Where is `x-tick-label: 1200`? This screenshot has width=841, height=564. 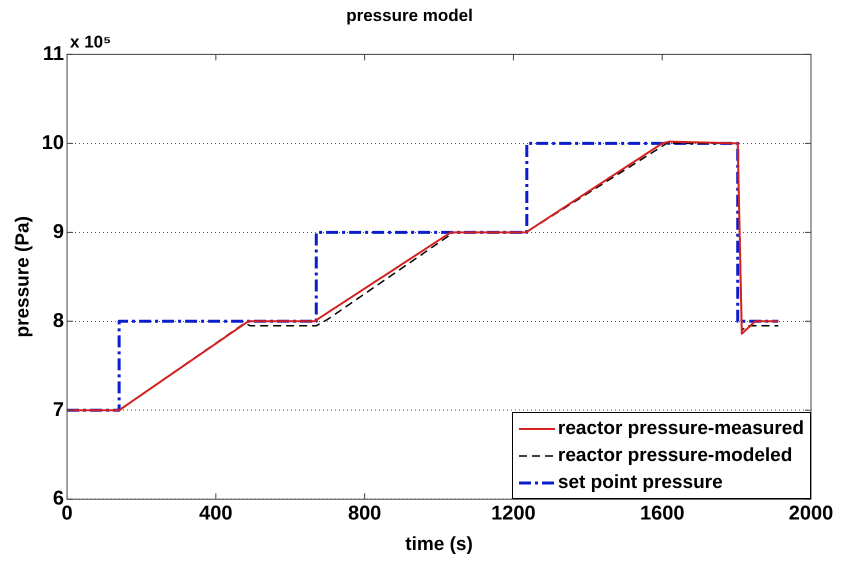
x-tick-label: 1200 is located at coordinates (513, 513).